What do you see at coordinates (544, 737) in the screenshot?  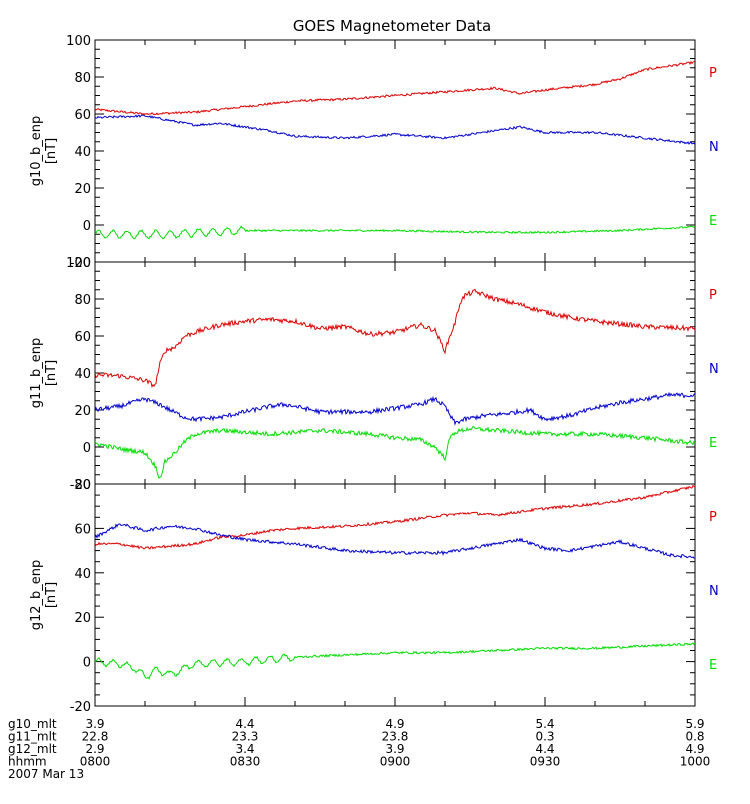 I see `footer-value: 0.3` at bounding box center [544, 737].